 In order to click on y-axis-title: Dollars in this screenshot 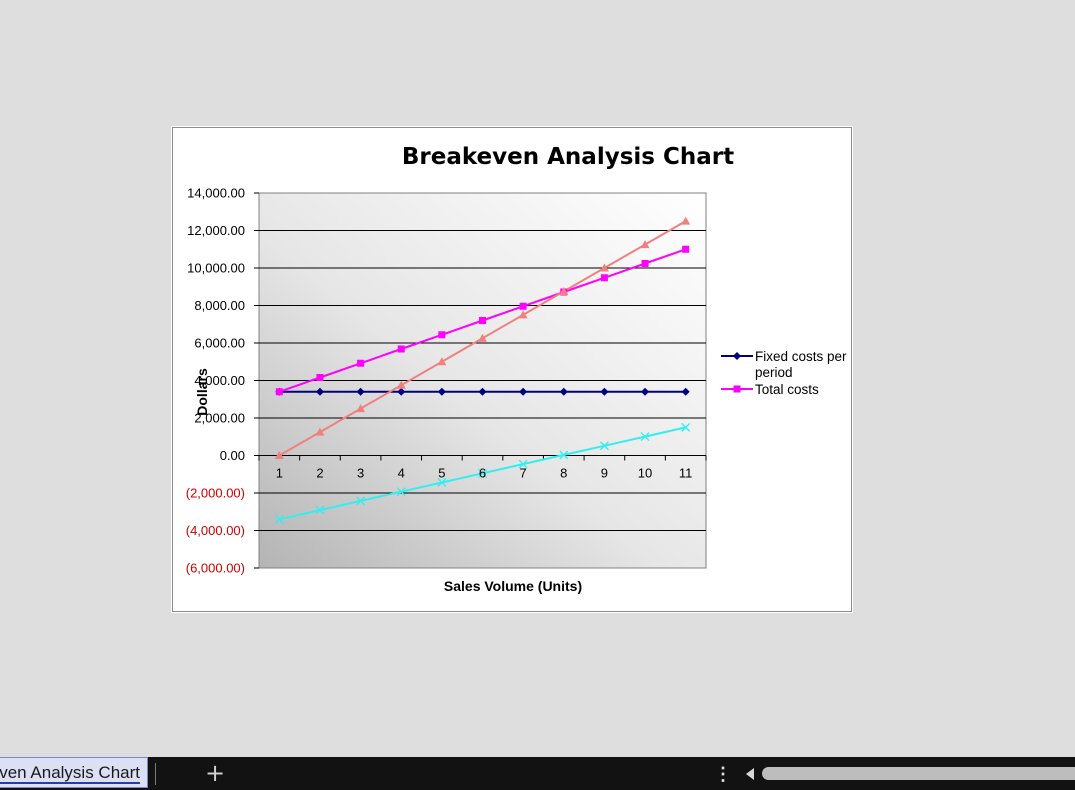, I will do `click(202, 392)`.